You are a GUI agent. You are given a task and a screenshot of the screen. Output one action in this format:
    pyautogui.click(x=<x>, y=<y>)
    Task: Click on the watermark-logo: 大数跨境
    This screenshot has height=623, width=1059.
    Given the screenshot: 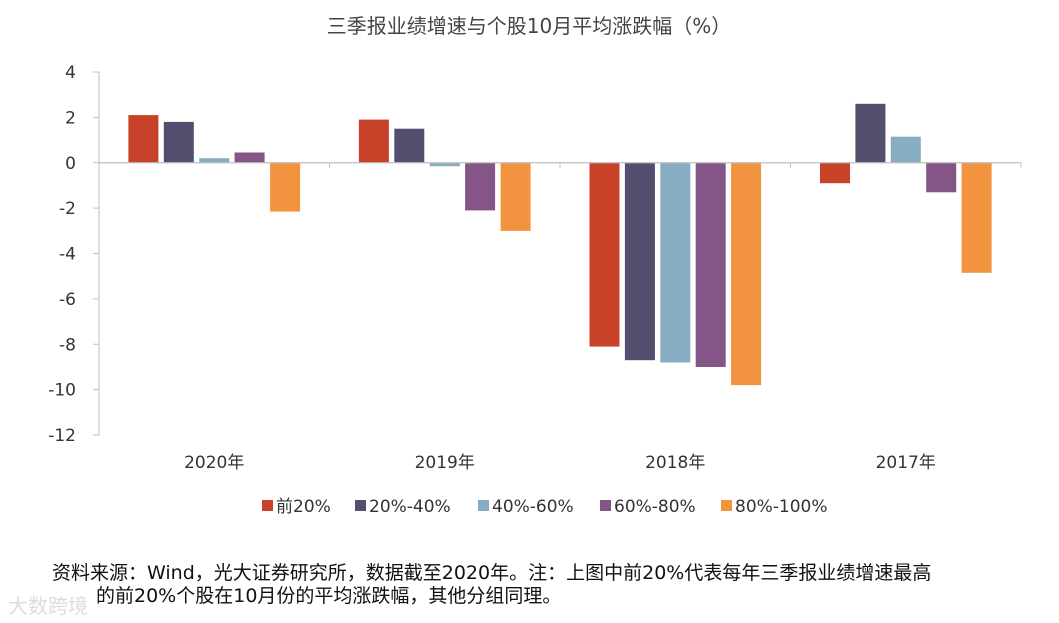 What is the action you would take?
    pyautogui.click(x=48, y=604)
    